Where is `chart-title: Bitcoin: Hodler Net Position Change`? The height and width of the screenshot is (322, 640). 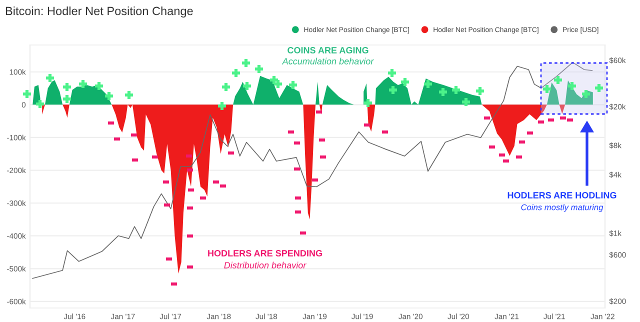 chart-title: Bitcoin: Hodler Net Position Change is located at coordinates (99, 12).